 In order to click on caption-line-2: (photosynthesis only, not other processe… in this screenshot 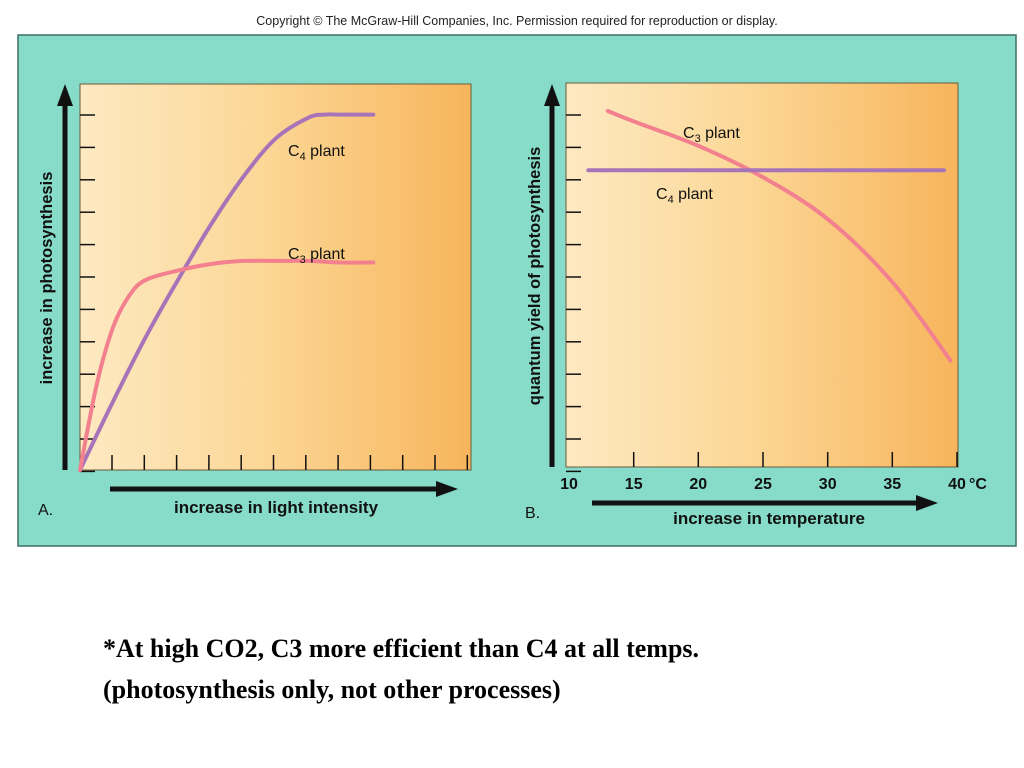, I will do `click(332, 689)`.